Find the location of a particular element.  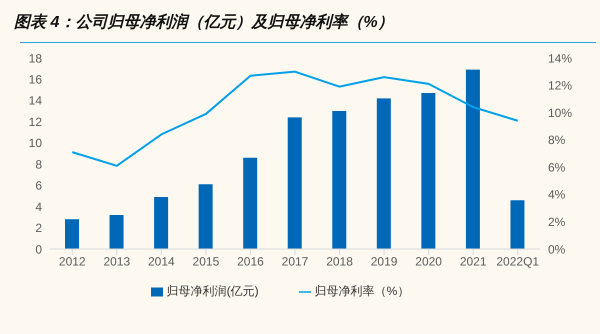

x-tick-label: 2013 is located at coordinates (116, 261).